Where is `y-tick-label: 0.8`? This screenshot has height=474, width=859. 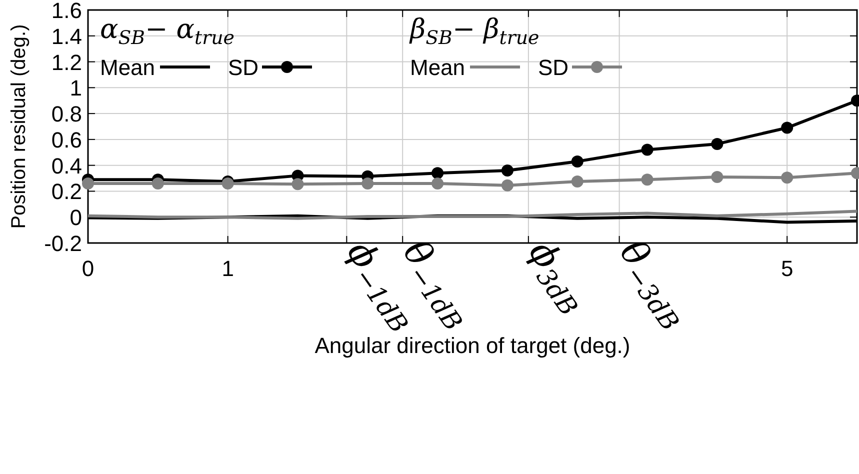
y-tick-label: 0.8 is located at coordinates (66, 114).